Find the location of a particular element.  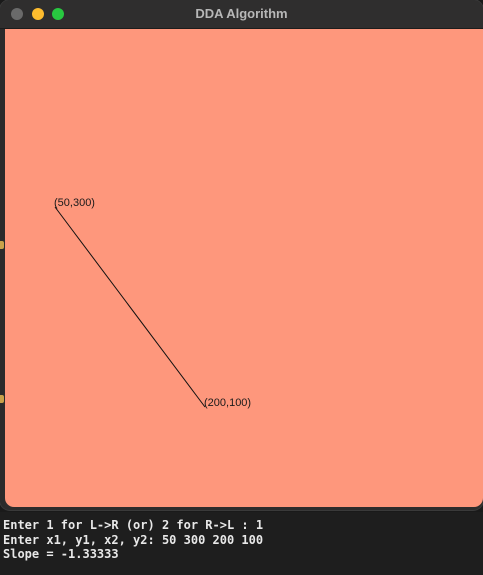

terminal-line: Slope = -1.33333 is located at coordinates (61, 554).